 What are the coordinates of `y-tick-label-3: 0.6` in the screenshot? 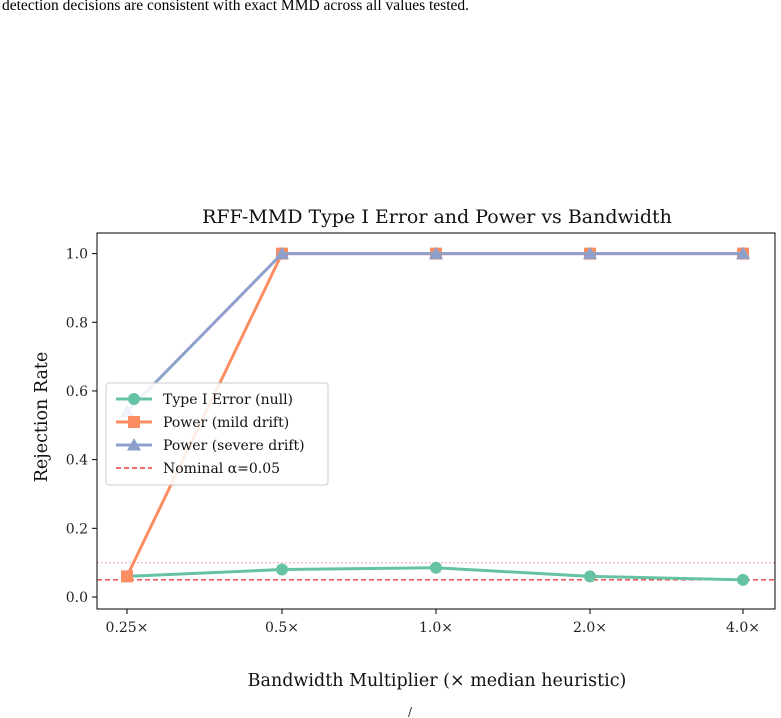 It's located at (77, 392).